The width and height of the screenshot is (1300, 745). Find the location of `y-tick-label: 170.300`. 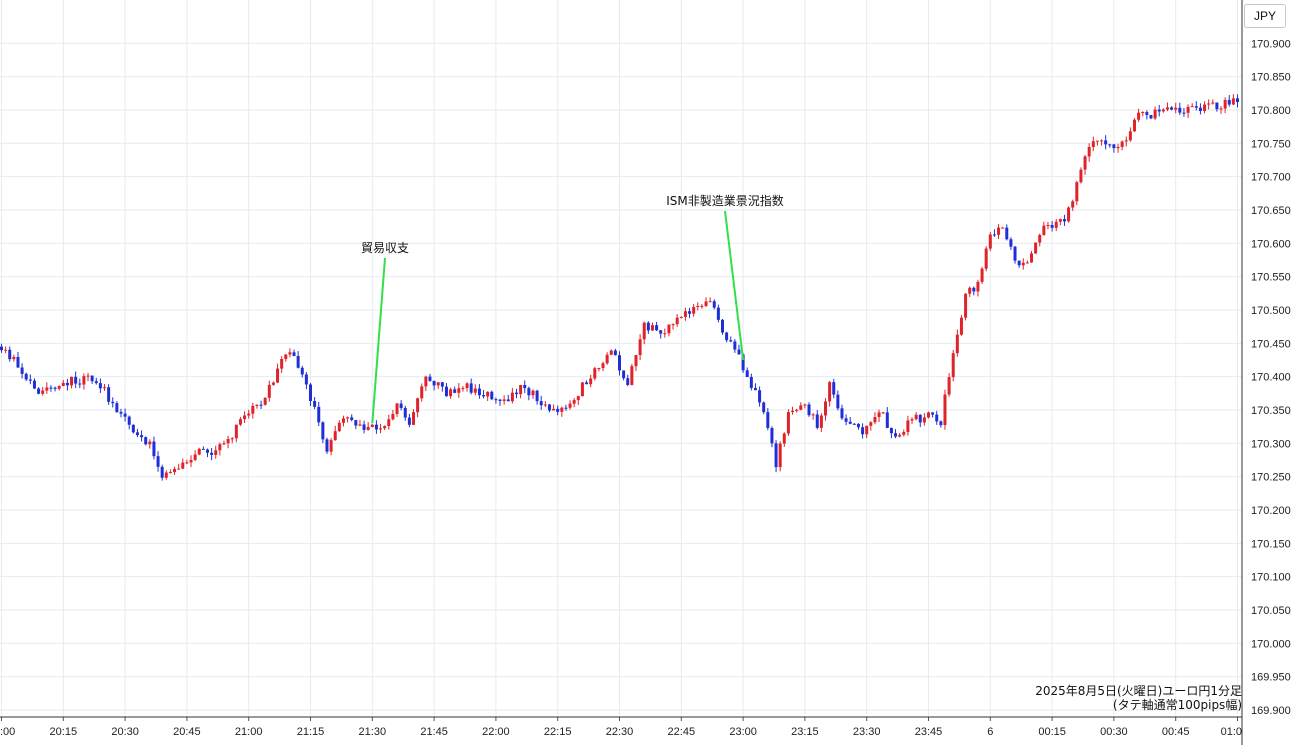

y-tick-label: 170.300 is located at coordinates (1271, 444).